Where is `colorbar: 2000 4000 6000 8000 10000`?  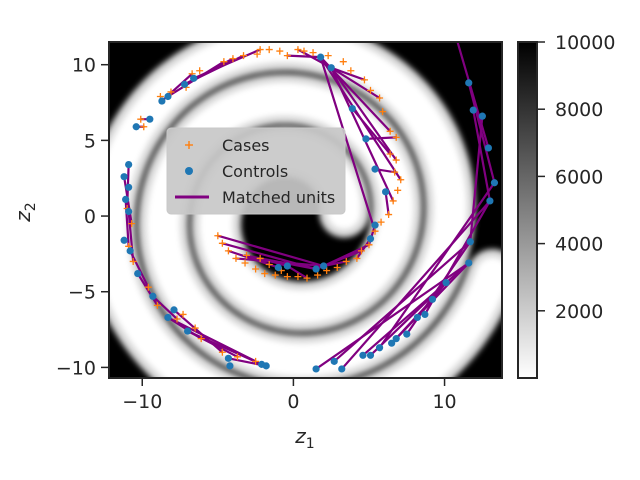
colorbar: 2000 4000 6000 8000 10000 is located at coordinates (566, 205).